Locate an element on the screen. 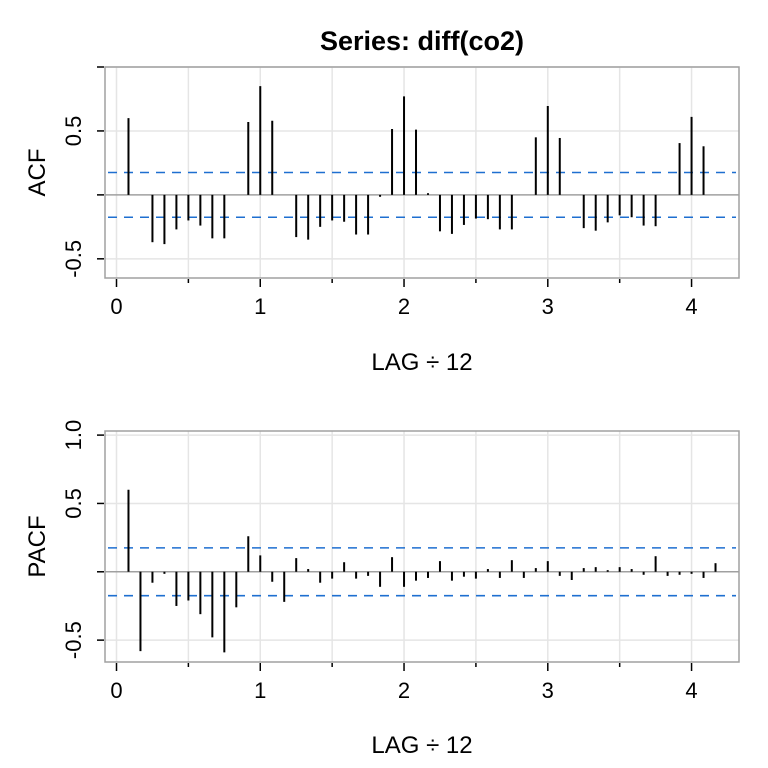  y-tick-label: 1.0 is located at coordinates (73, 435).